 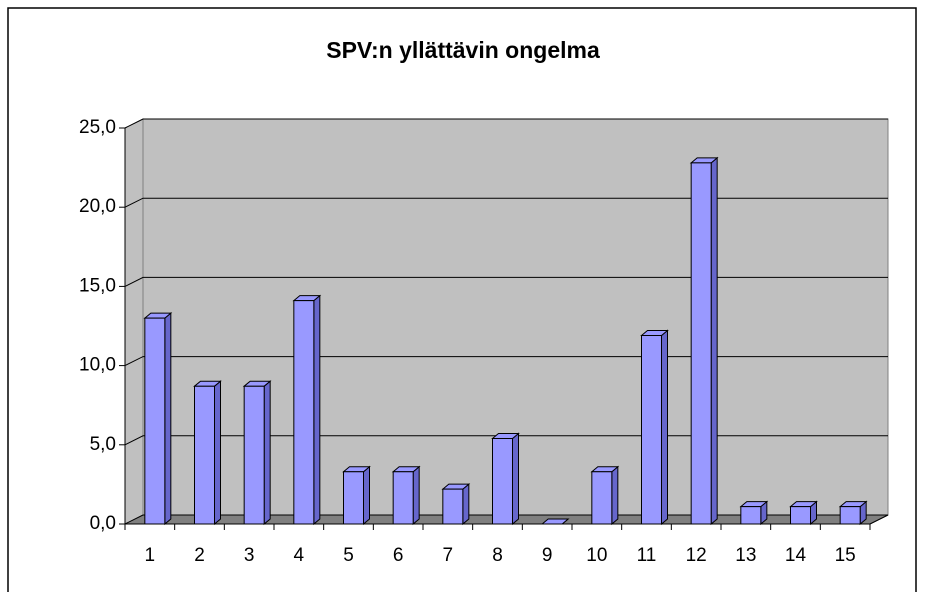 What do you see at coordinates (103, 444) in the screenshot?
I see `y-tick-label: 5,0` at bounding box center [103, 444].